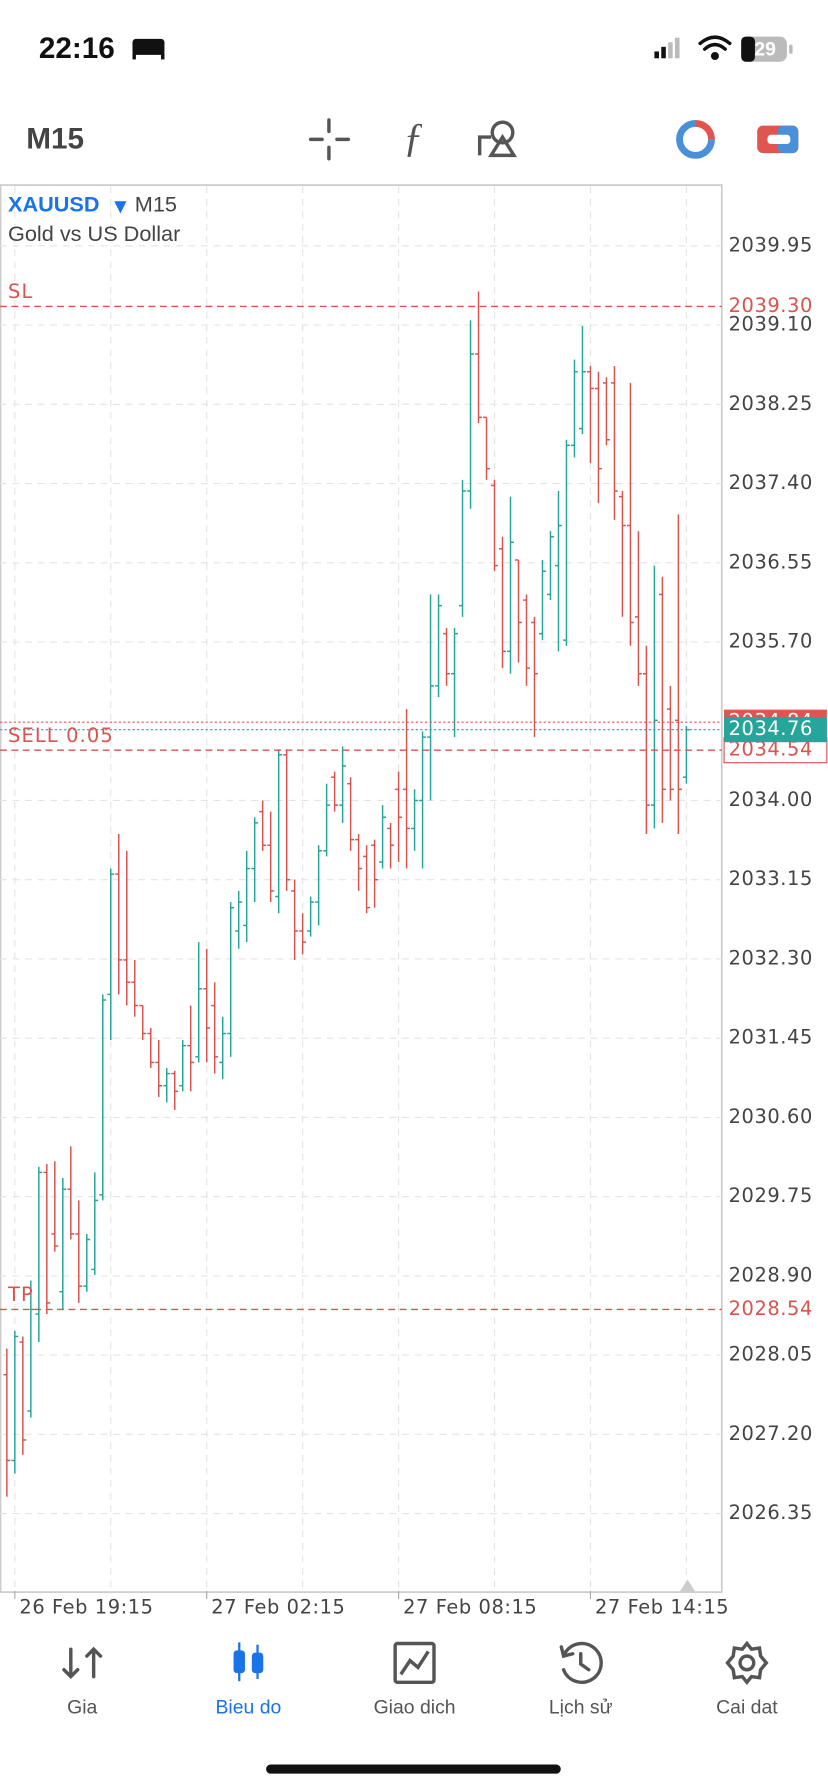 This screenshot has height=1792, width=828. Describe the element at coordinates (278, 1607) in the screenshot. I see `x-tick-label: 27 Feb 02:15` at that location.